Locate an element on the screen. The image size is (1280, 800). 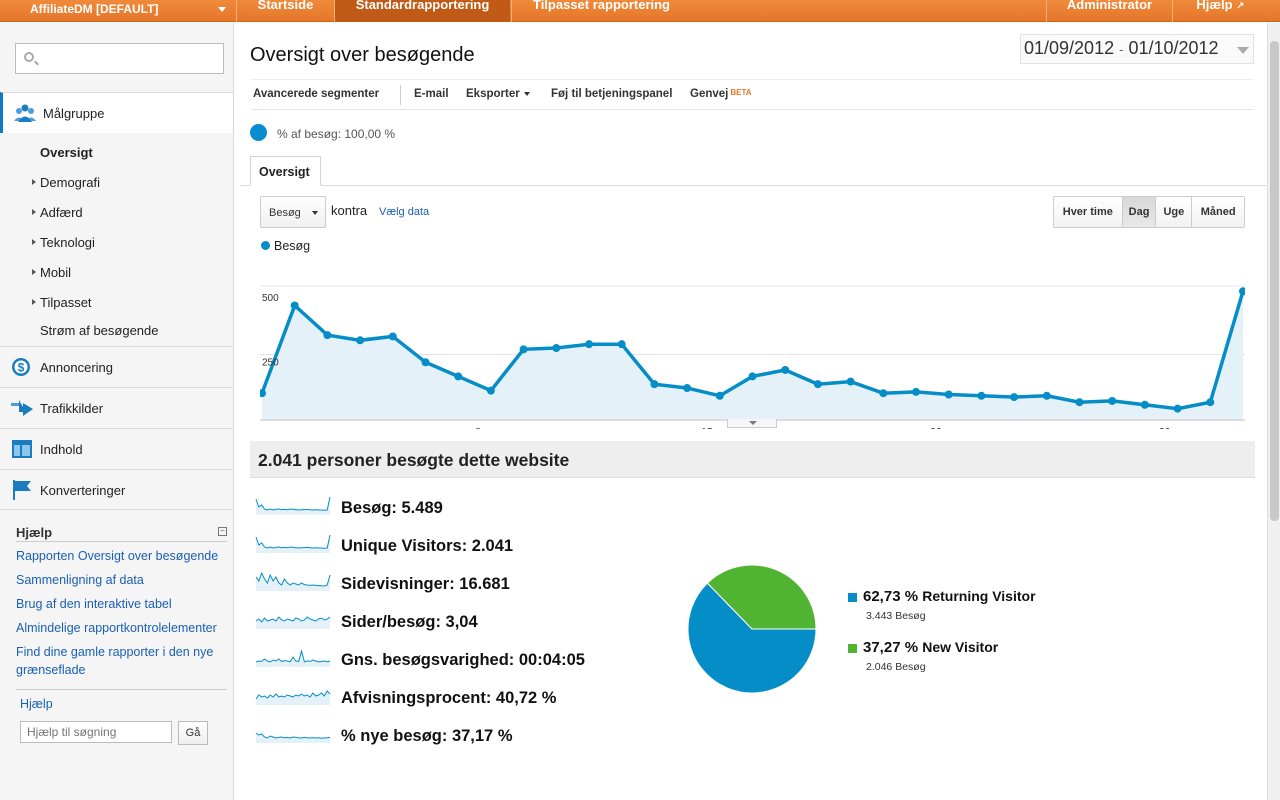
metric-dropdown: Besøg is located at coordinates (293, 212).